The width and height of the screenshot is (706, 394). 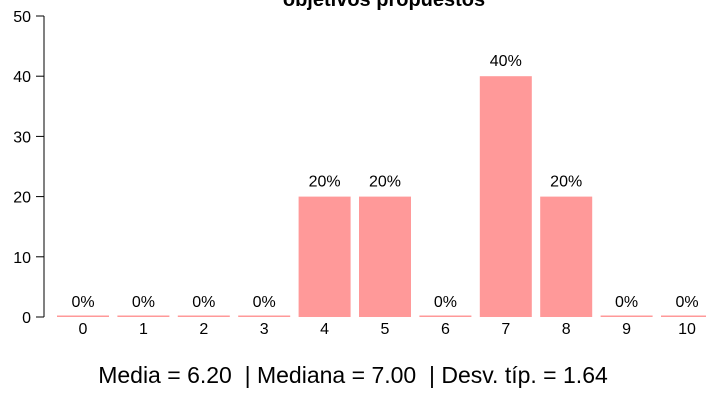 I want to click on y-tick-label: 50, so click(x=22, y=17).